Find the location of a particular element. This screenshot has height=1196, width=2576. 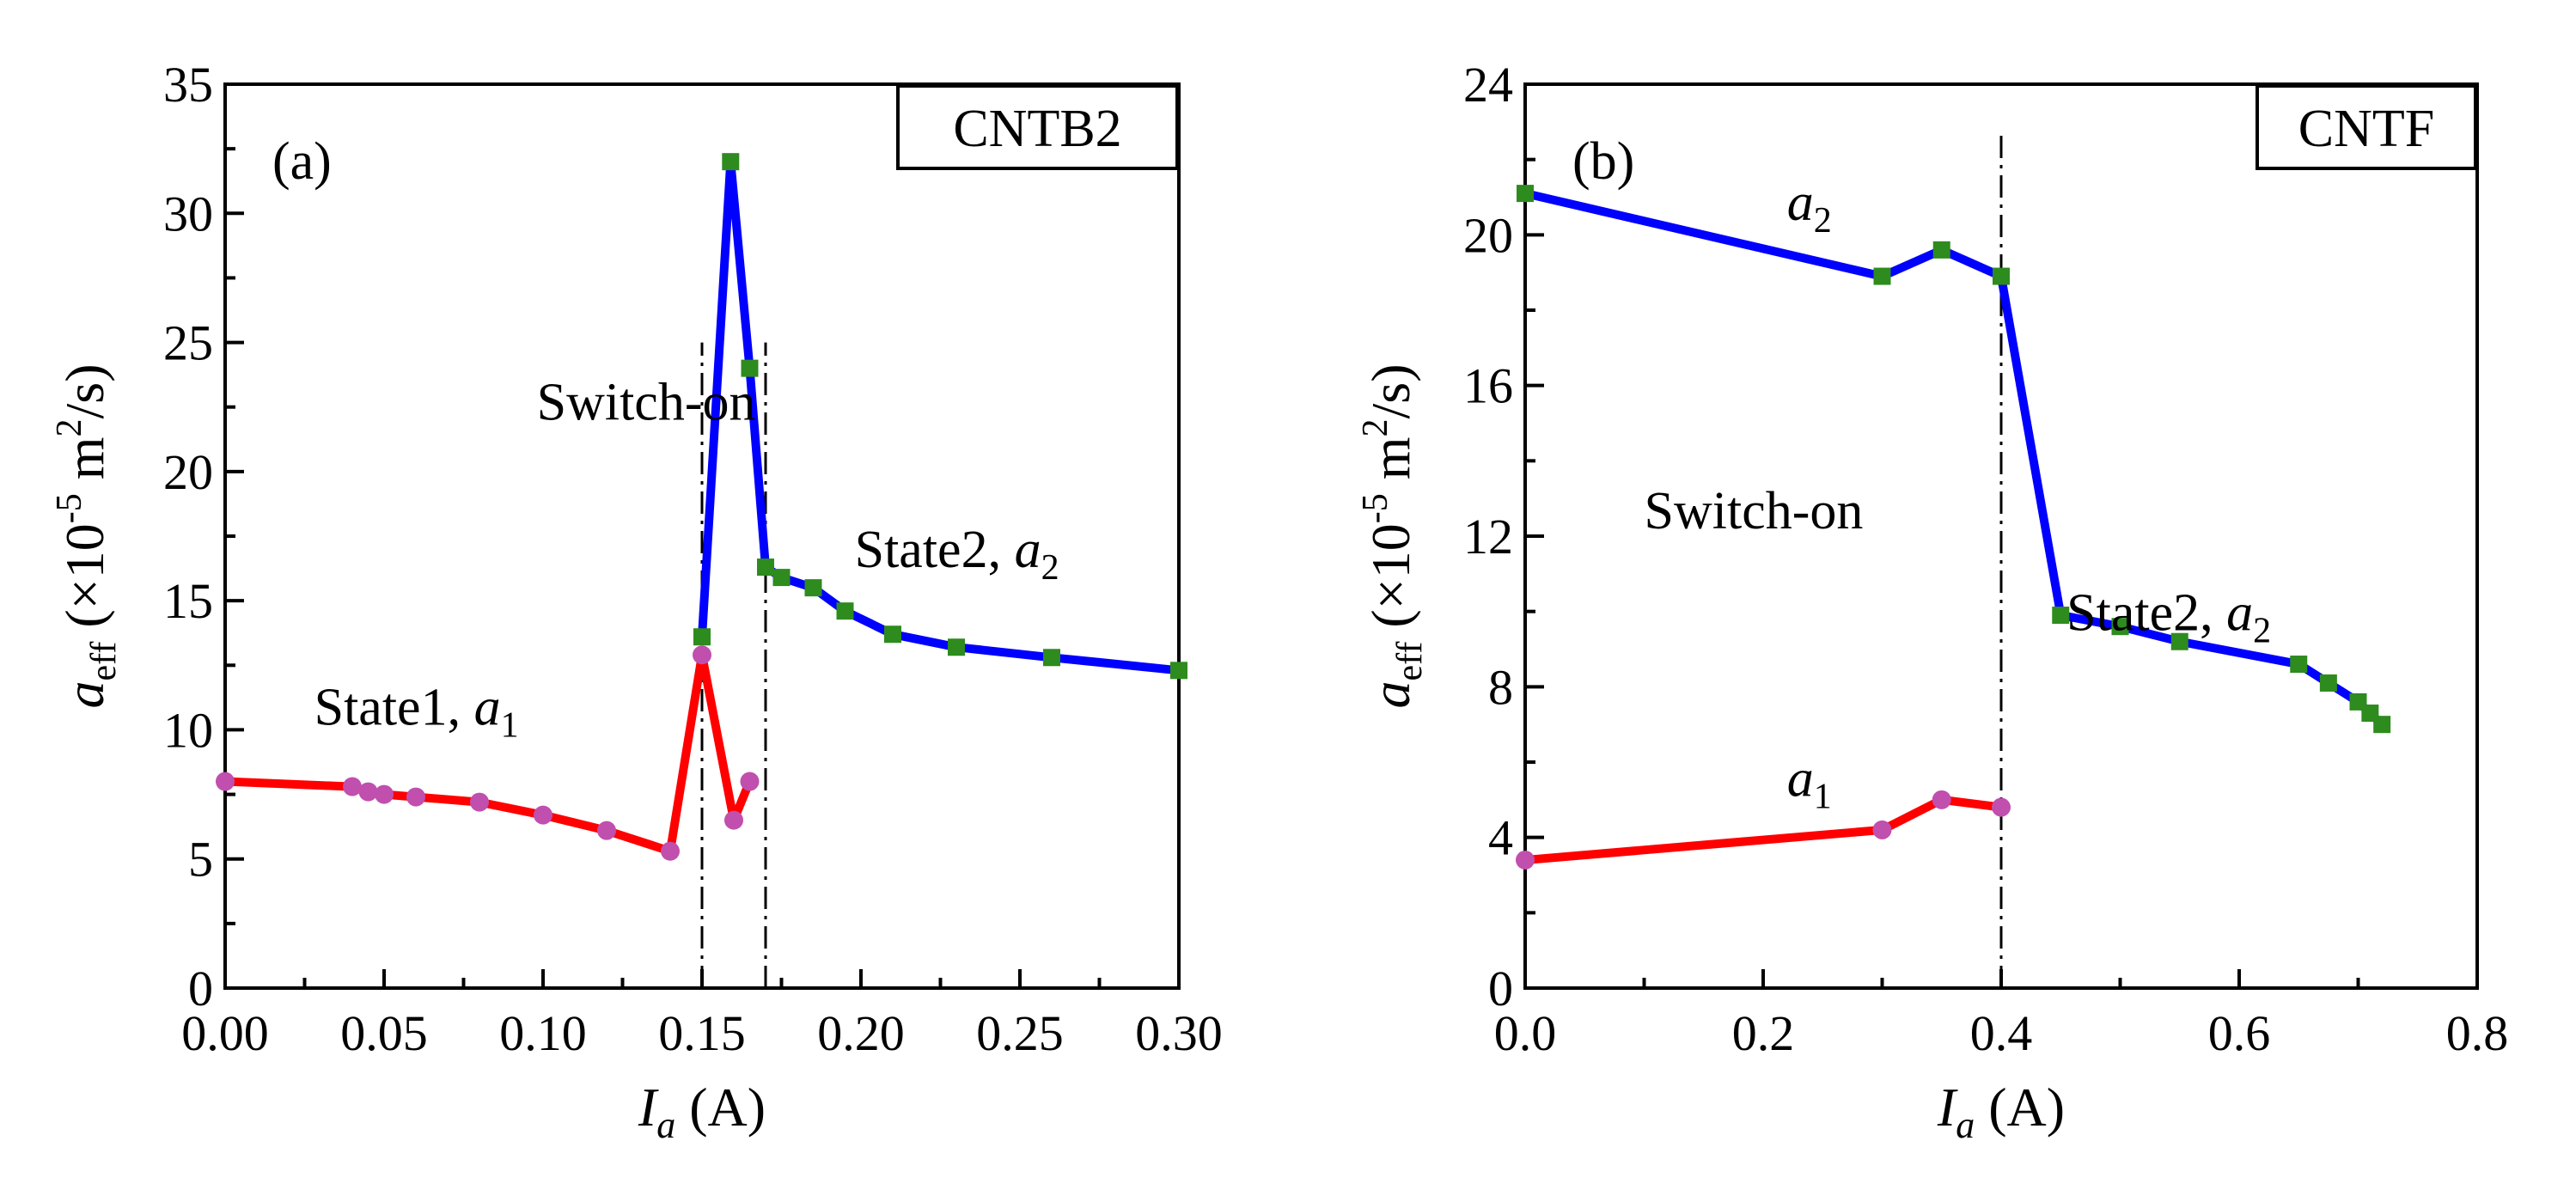

x-tick-label: 0.0 is located at coordinates (1525, 1033).